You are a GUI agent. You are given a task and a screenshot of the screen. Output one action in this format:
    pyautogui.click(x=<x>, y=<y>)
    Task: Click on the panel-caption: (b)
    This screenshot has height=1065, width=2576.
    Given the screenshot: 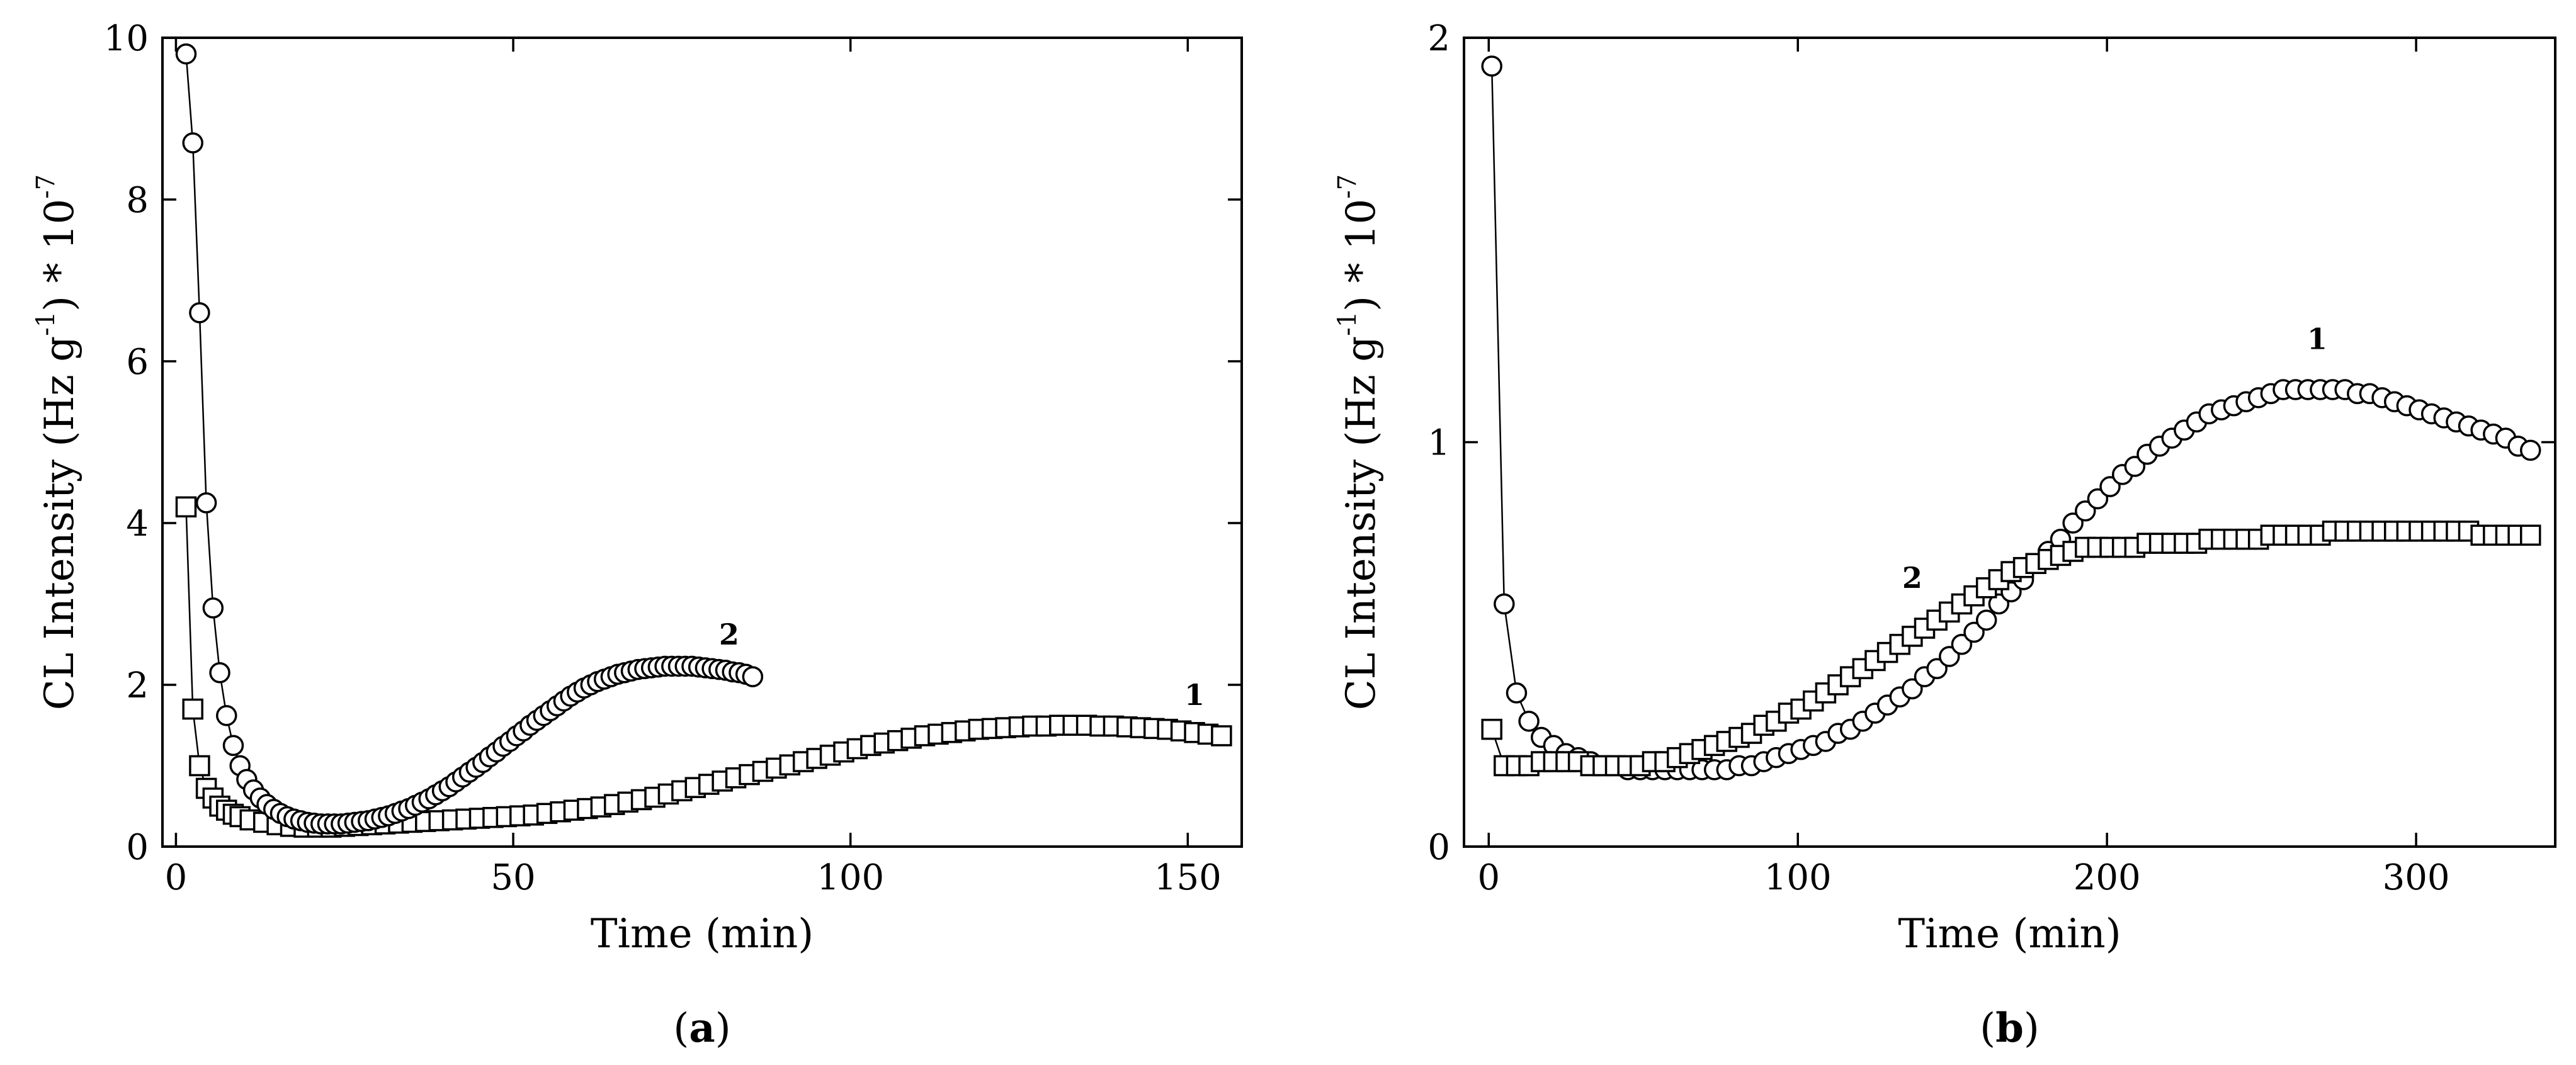 What is the action you would take?
    pyautogui.click(x=2010, y=1029)
    